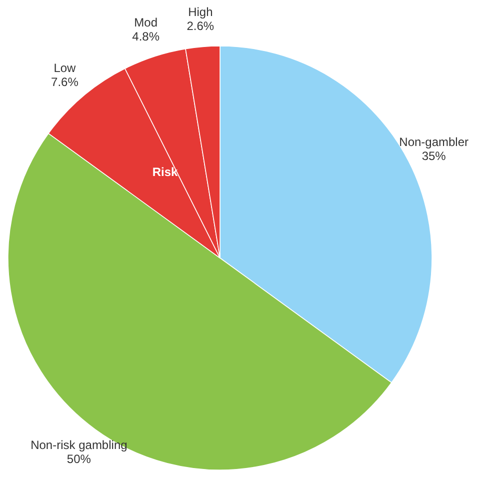 This screenshot has height=484, width=488. I want to click on data-label: 7.6%, so click(65, 82).